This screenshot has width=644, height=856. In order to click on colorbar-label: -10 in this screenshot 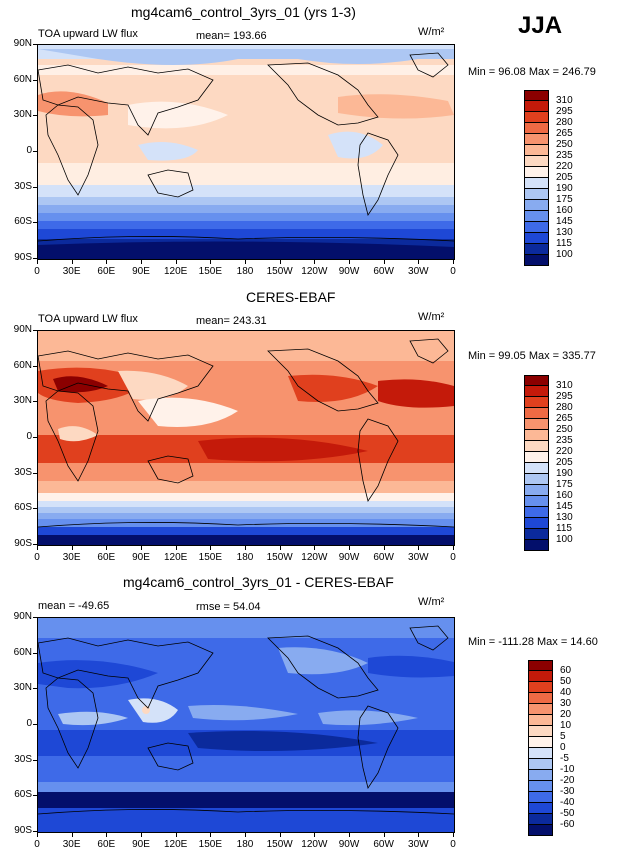, I will do `click(567, 769)`.